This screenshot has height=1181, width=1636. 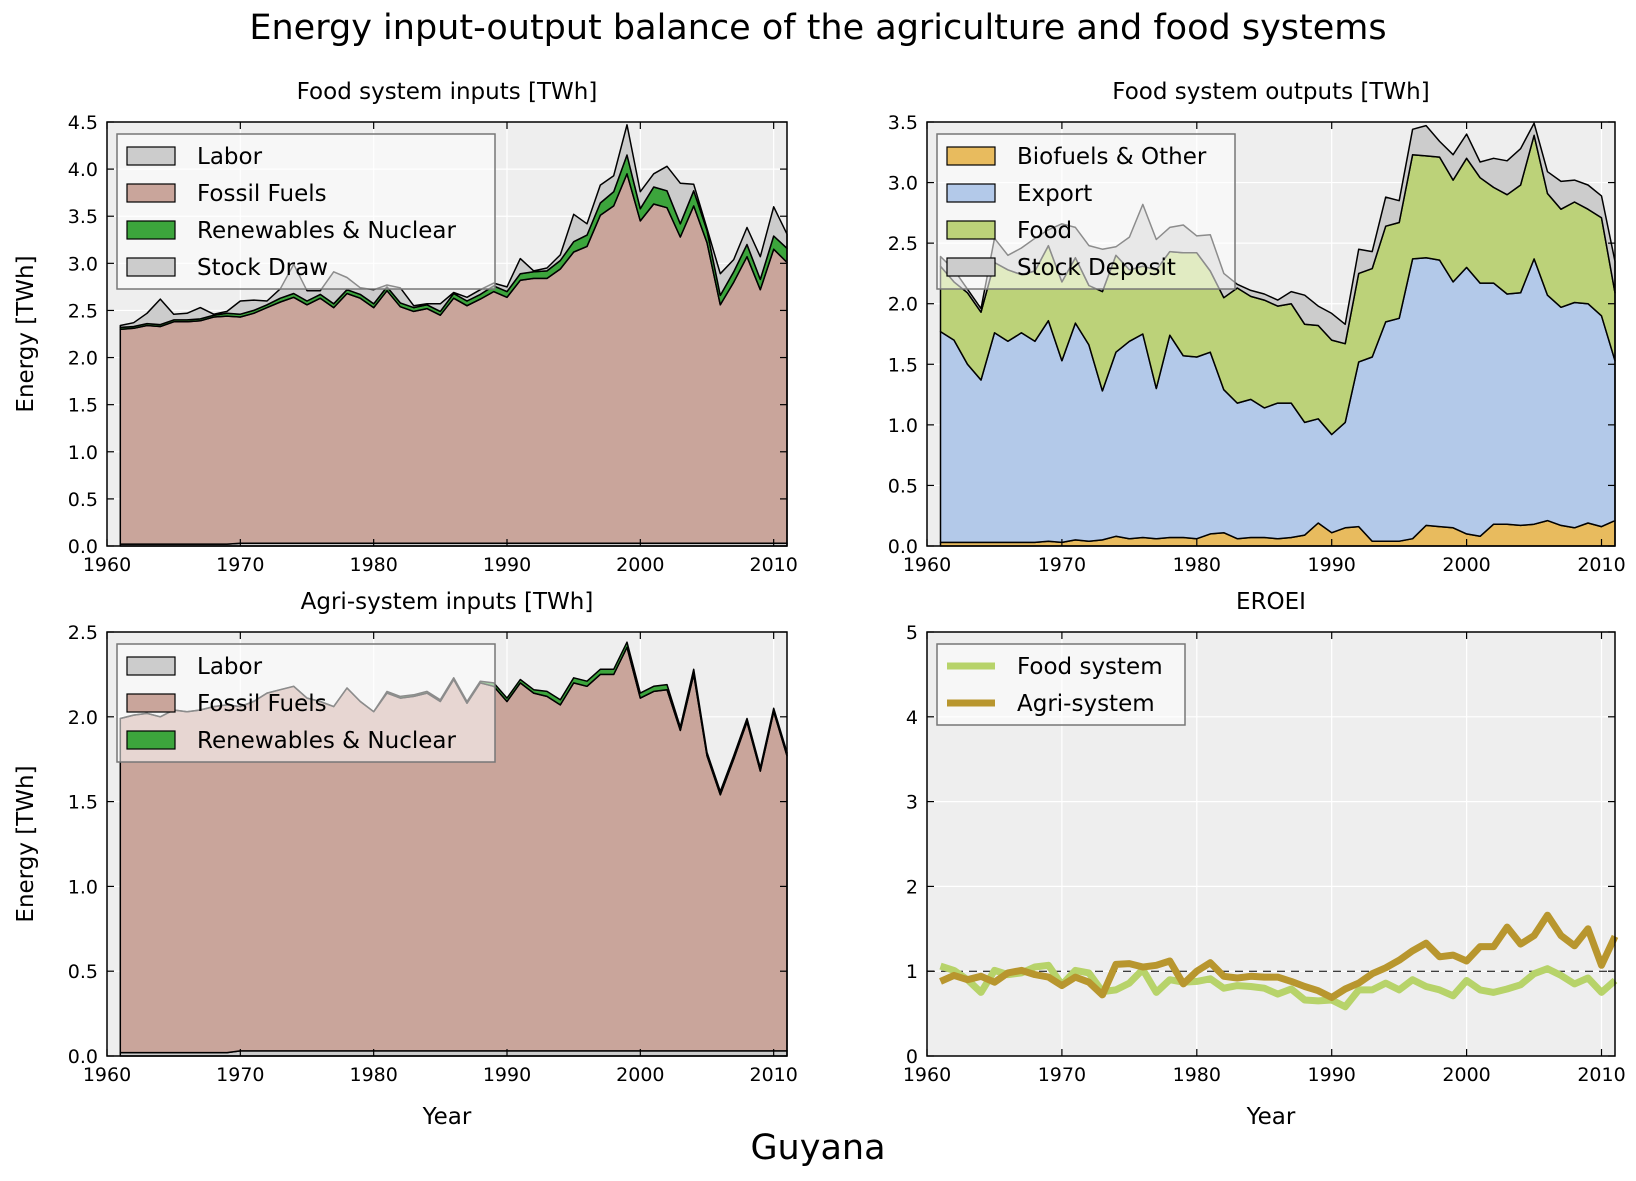 I want to click on line-agri-system, so click(x=1279, y=956).